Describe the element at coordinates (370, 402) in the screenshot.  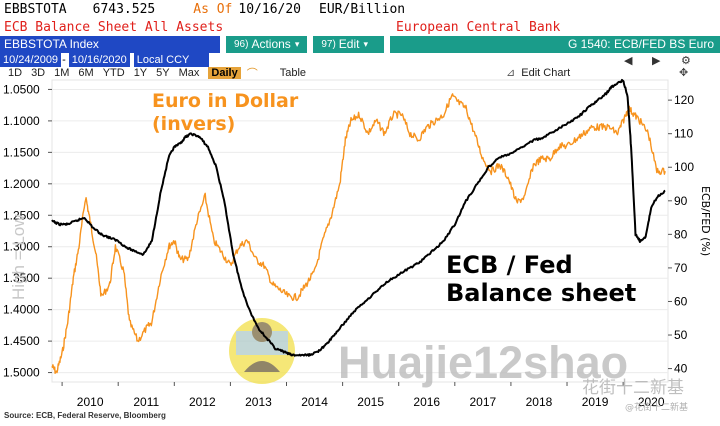
I see `x-tick-label: 2015` at that location.